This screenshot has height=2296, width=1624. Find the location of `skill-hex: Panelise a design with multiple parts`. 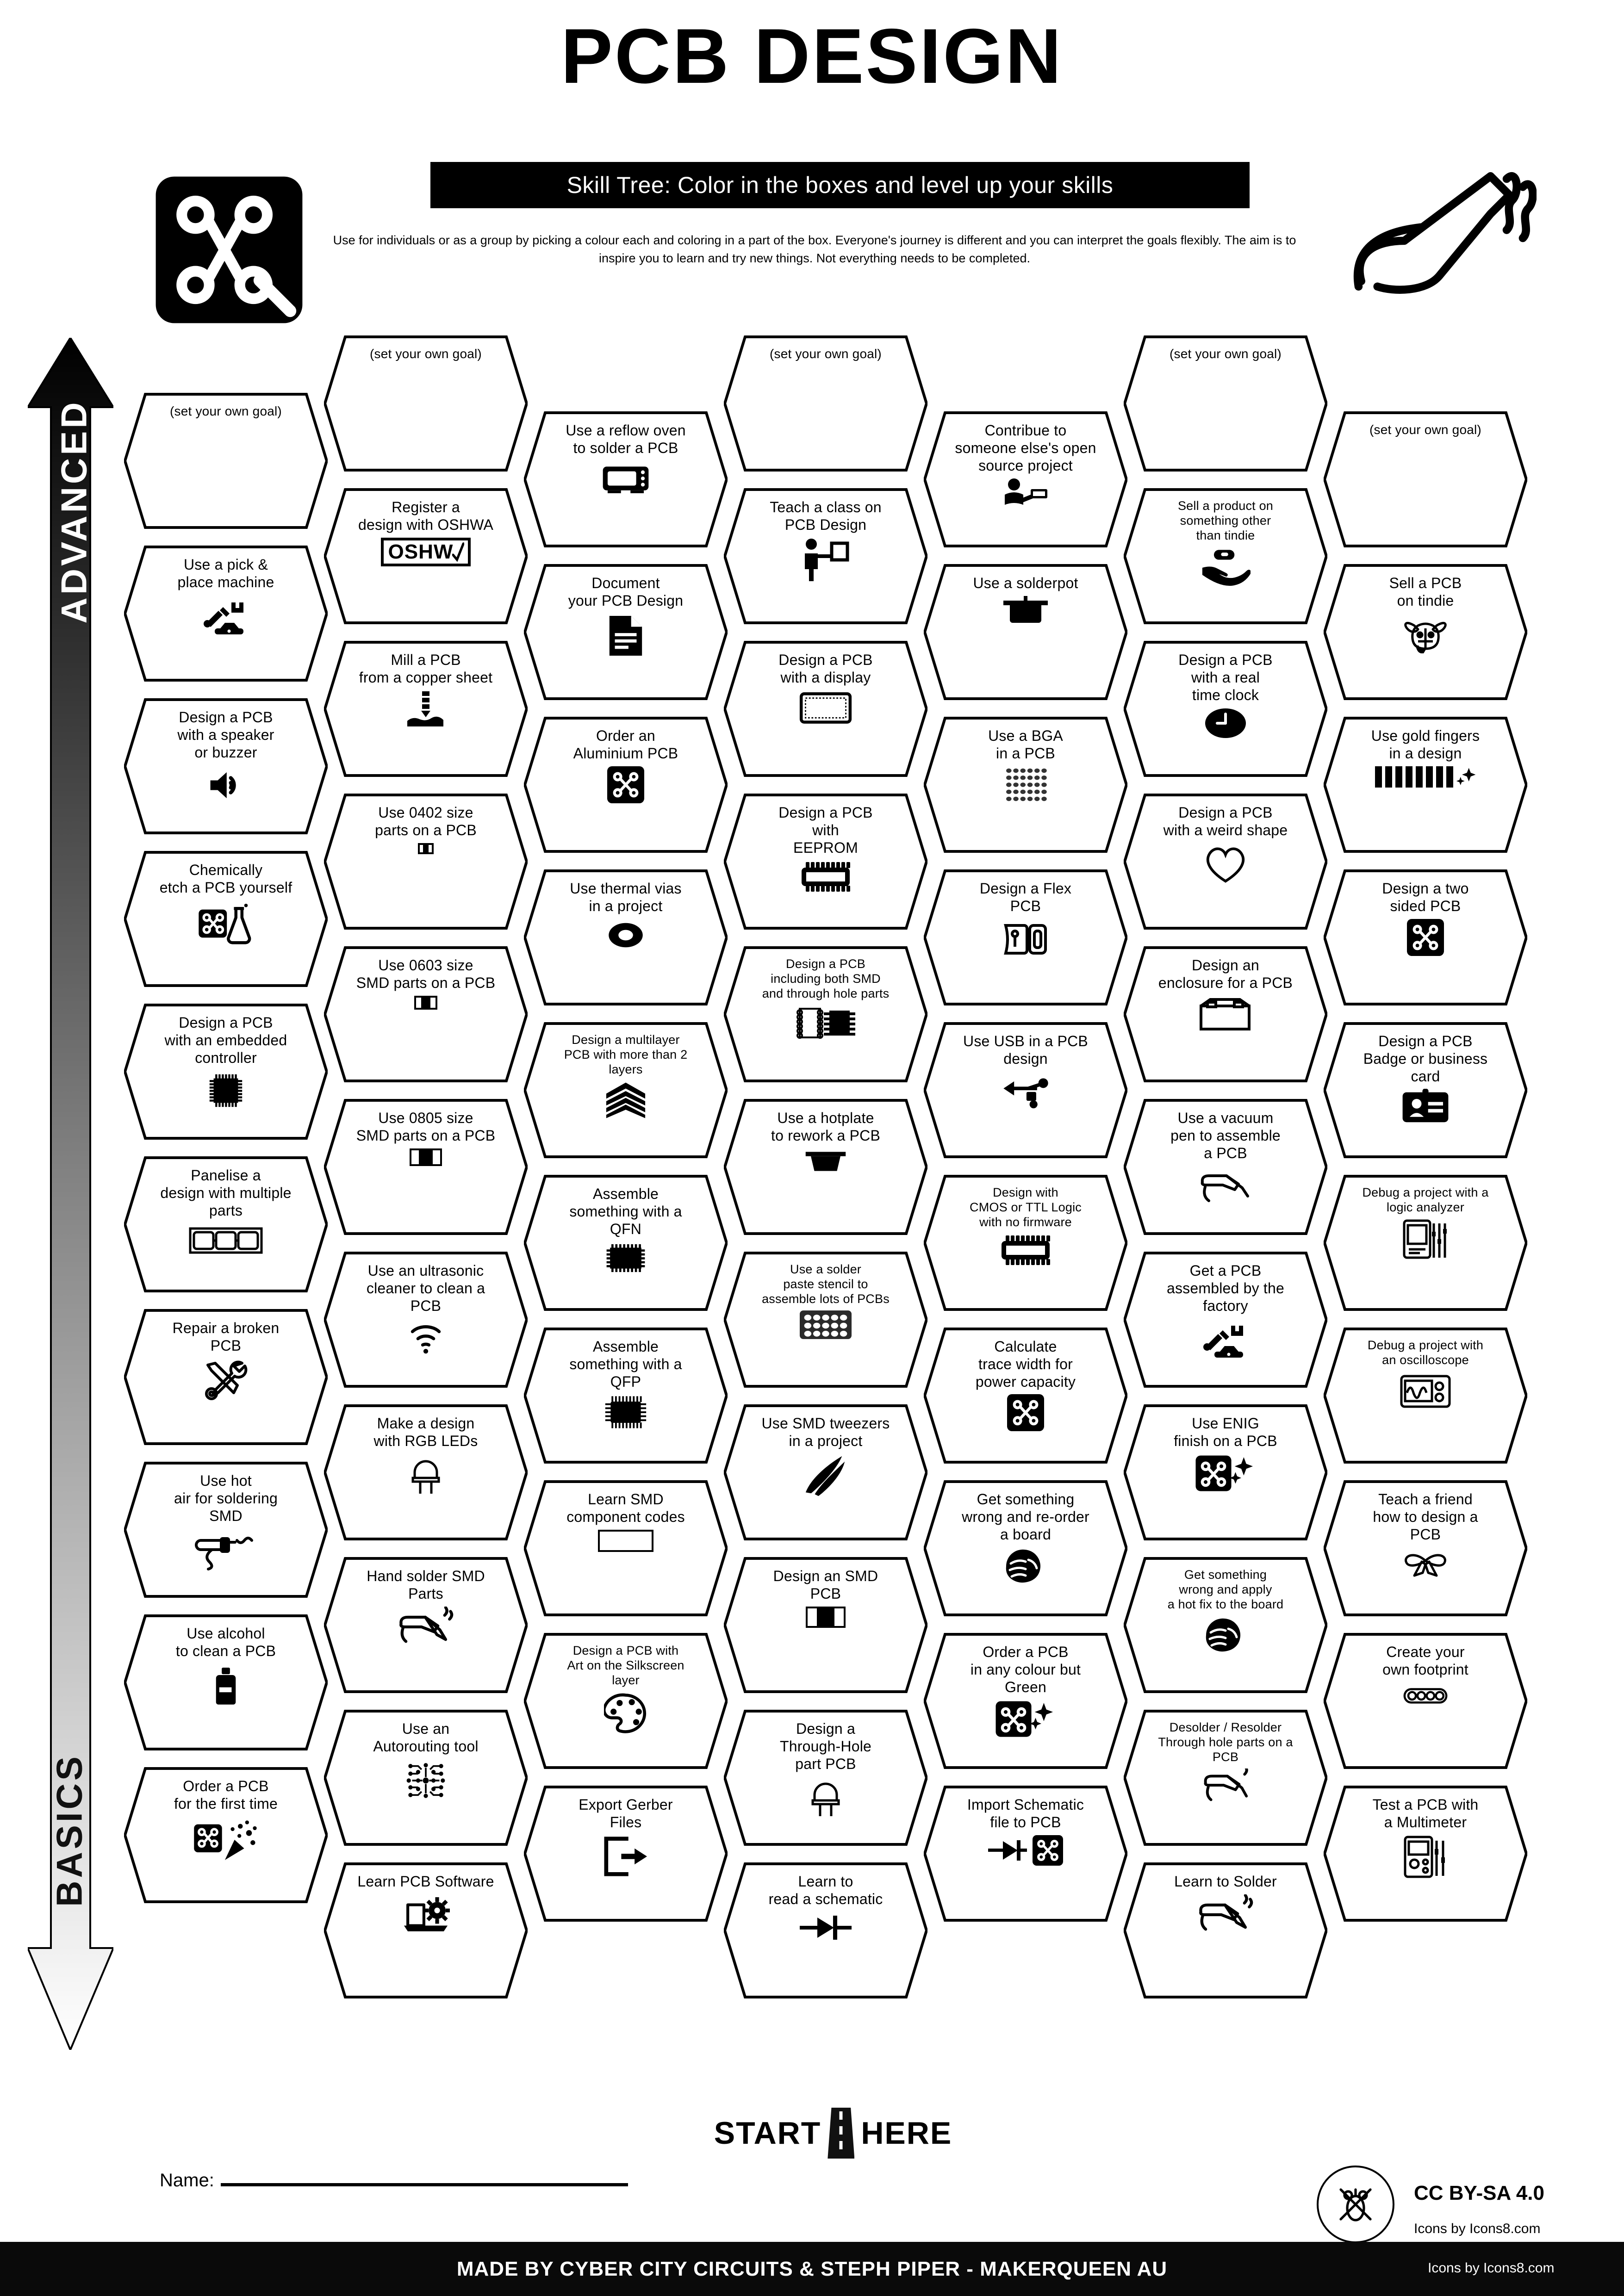

skill-hex: Panelise a design with multiple parts is located at coordinates (226, 1224).